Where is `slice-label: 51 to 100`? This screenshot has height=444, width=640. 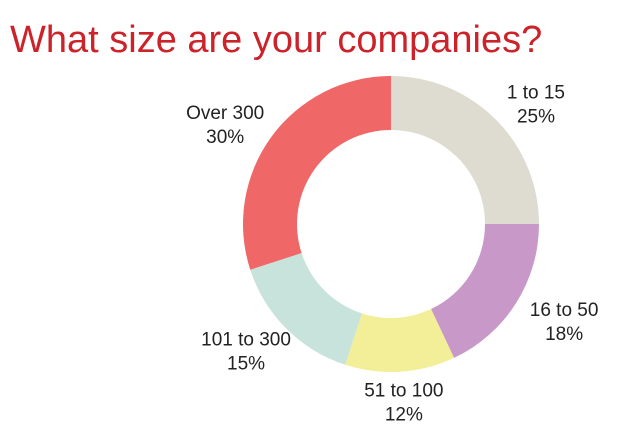 slice-label: 51 to 100 is located at coordinates (403, 391).